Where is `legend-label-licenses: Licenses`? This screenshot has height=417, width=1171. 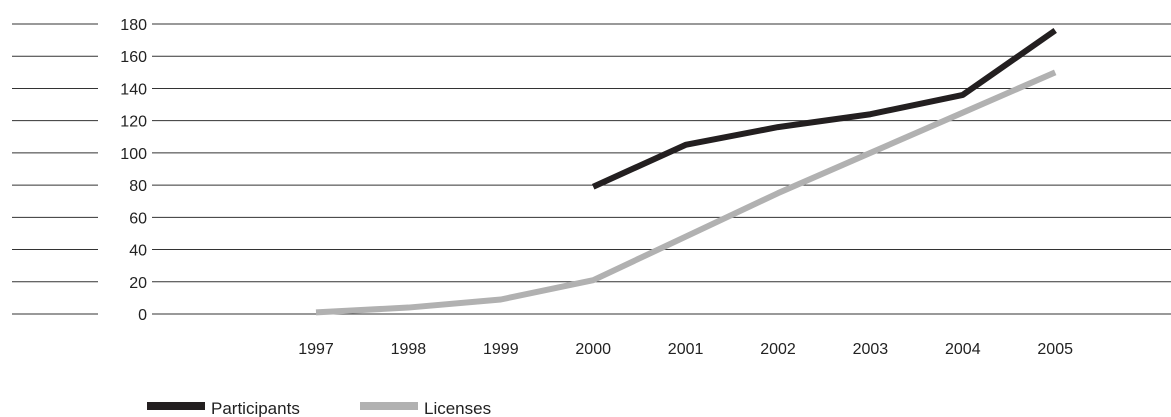 legend-label-licenses: Licenses is located at coordinates (457, 408).